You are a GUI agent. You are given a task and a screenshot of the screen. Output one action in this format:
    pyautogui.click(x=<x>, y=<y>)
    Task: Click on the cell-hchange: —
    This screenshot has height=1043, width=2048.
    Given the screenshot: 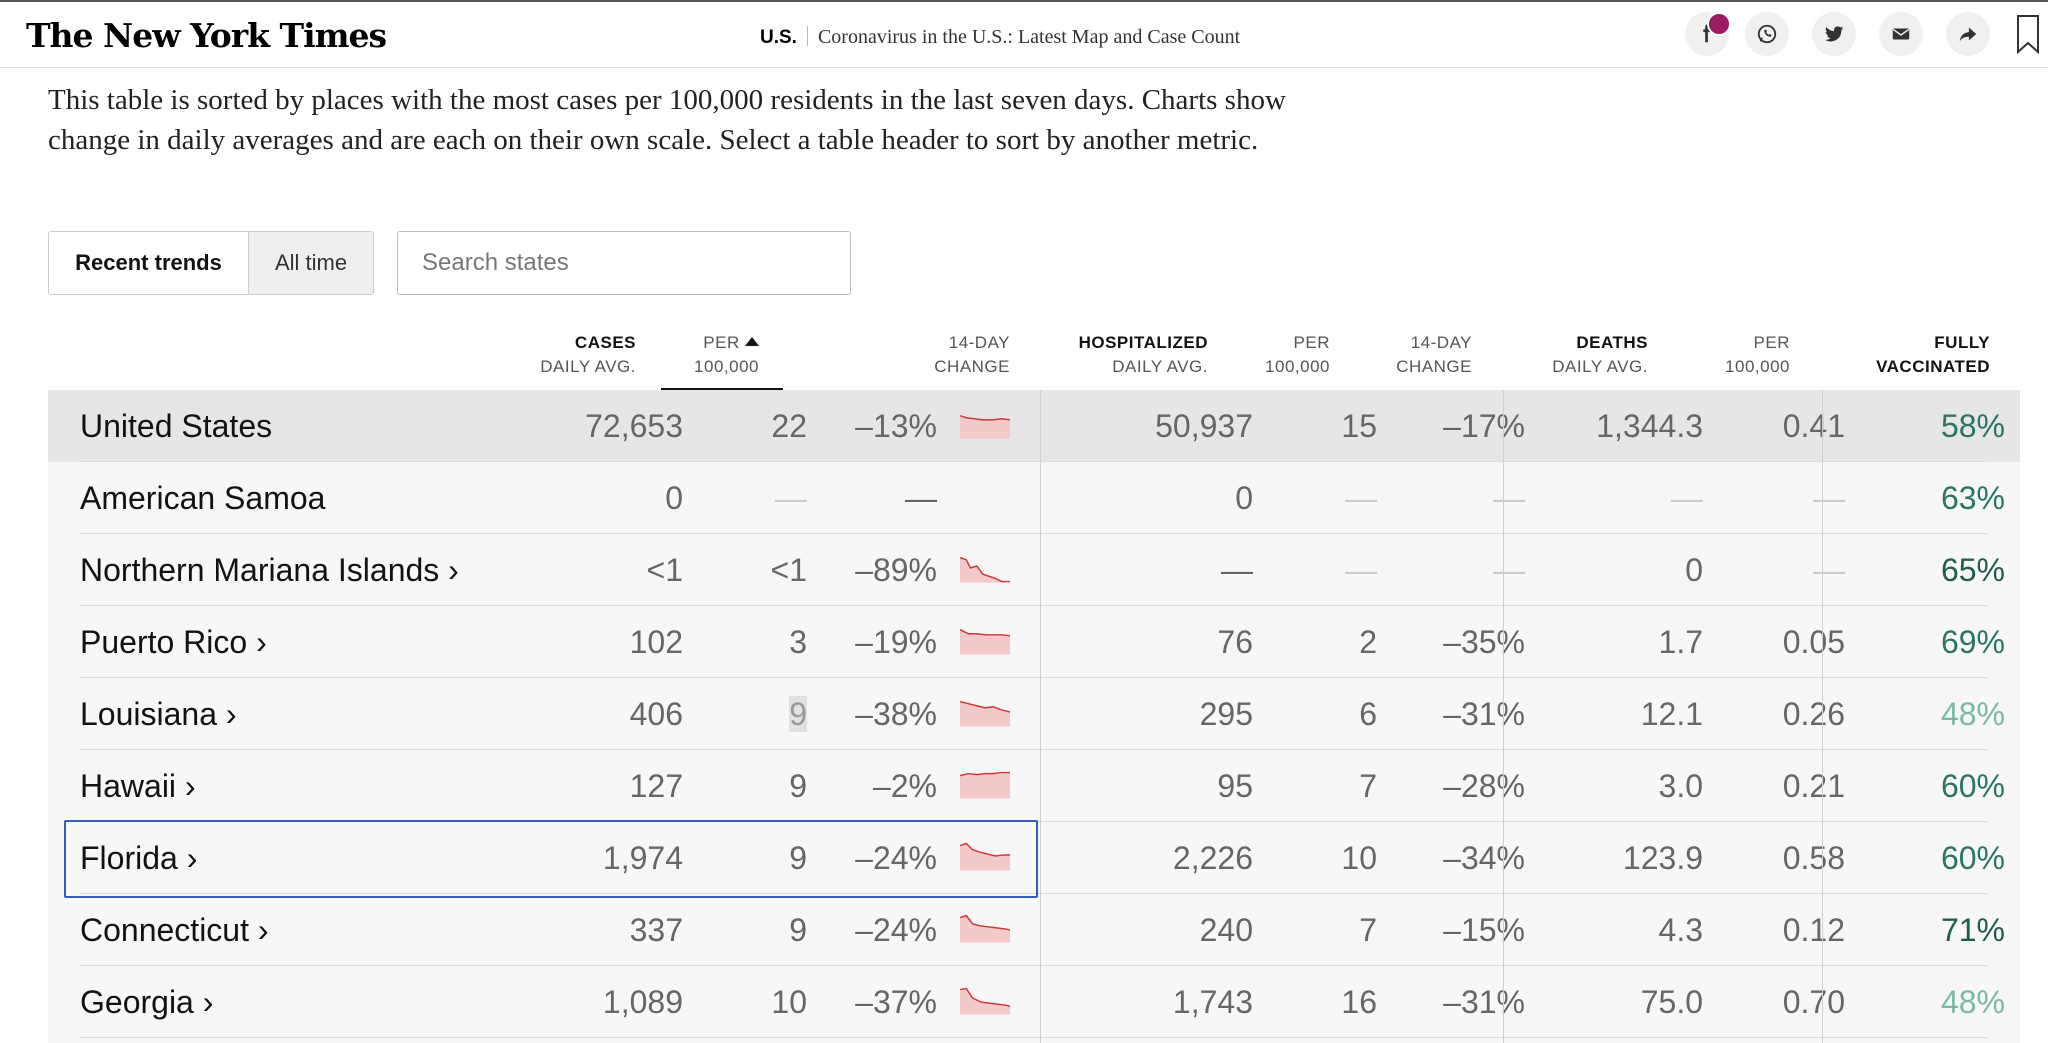 What is the action you would take?
    pyautogui.click(x=1509, y=498)
    